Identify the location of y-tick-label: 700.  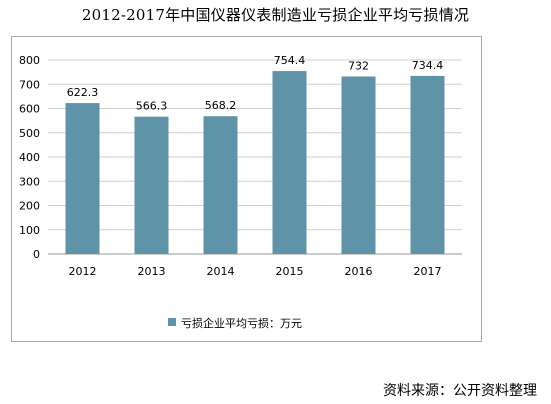
(29, 84).